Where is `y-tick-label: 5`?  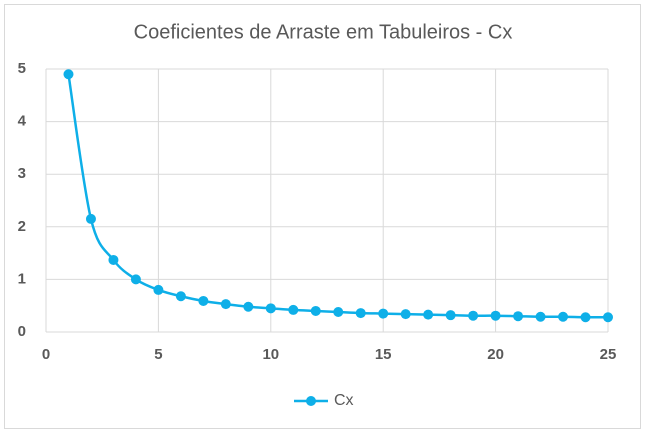
y-tick-label: 5 is located at coordinates (22, 68).